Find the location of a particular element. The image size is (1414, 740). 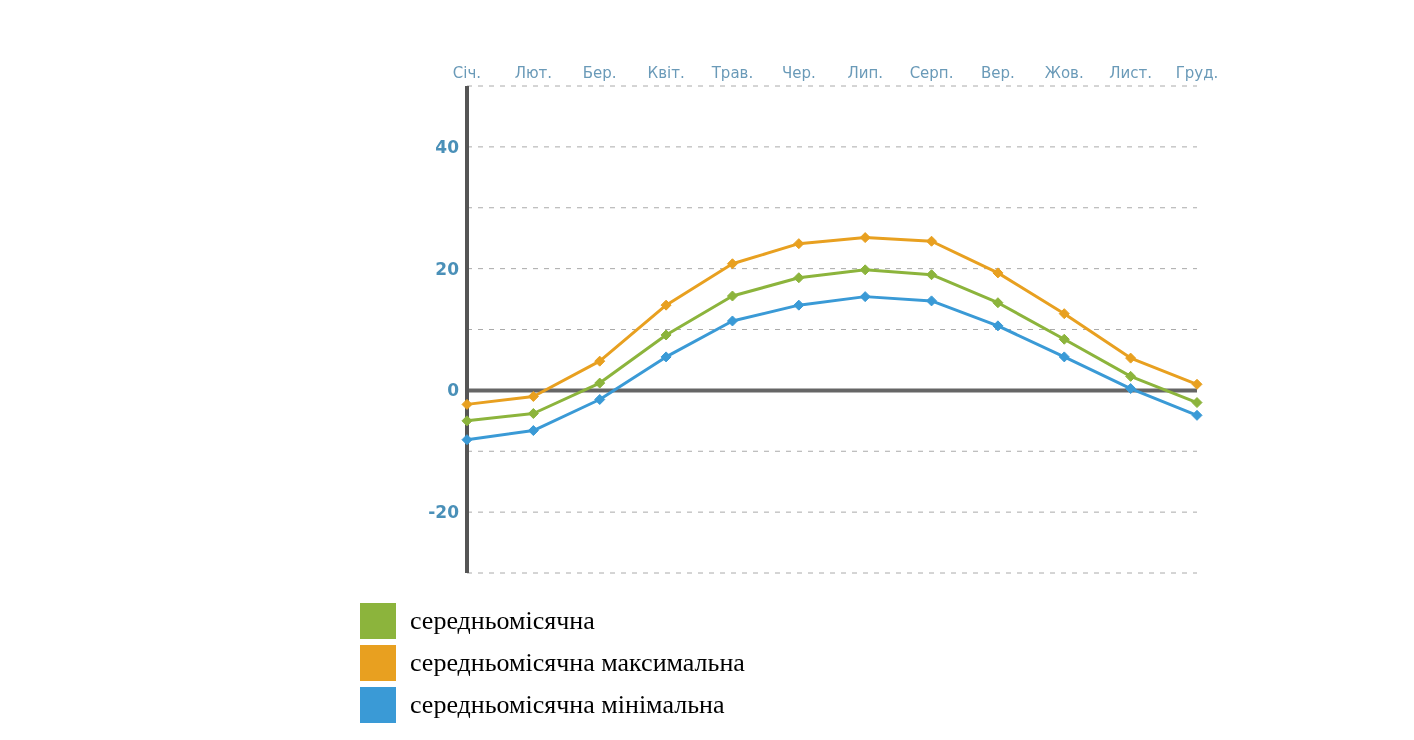

x-tick-label: Груд. is located at coordinates (1197, 73).